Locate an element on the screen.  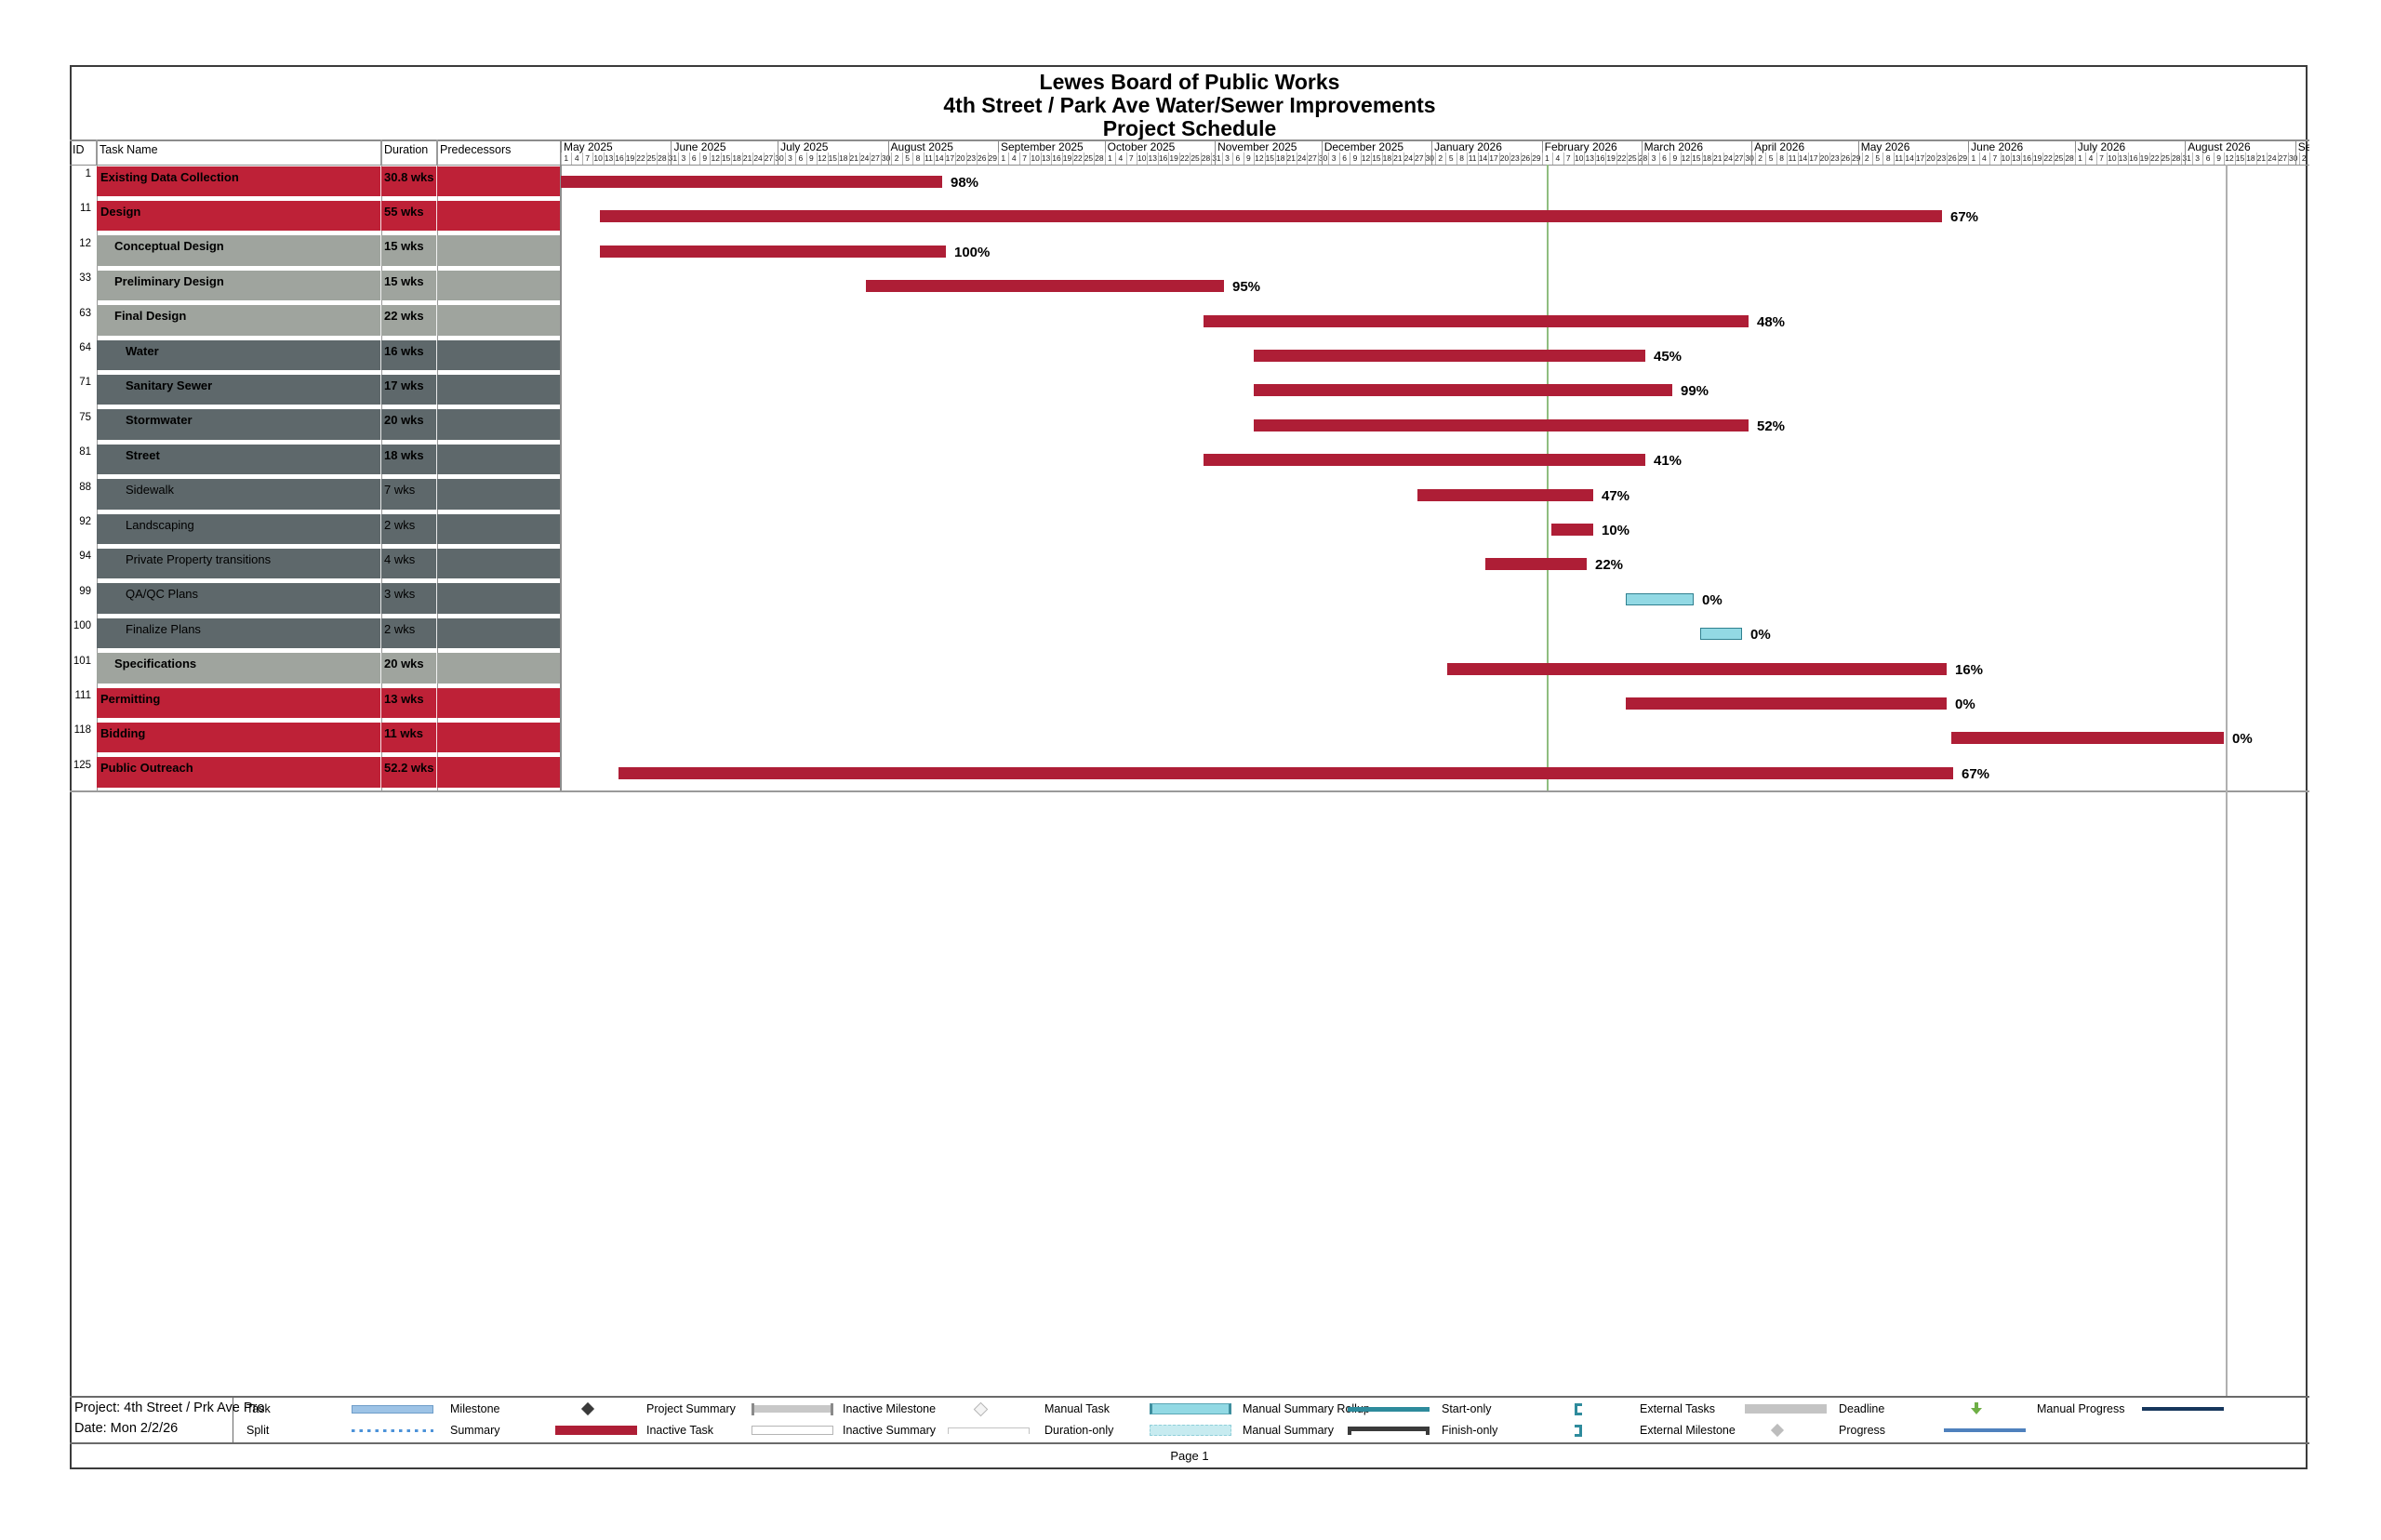
task-duration-cell: 22 wks is located at coordinates (409, 320).